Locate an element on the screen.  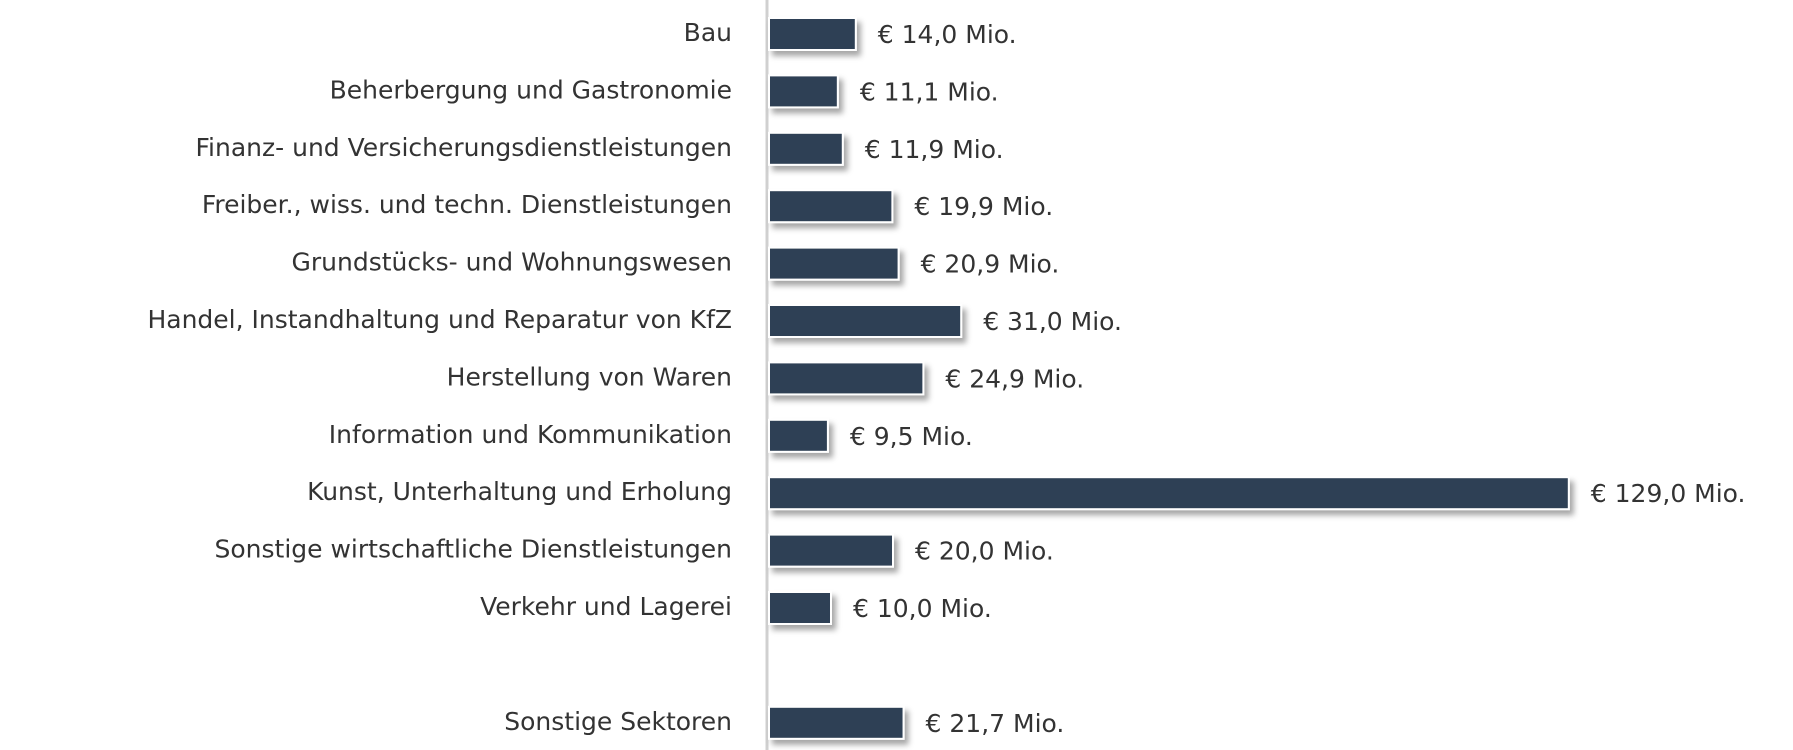
value-label: € 9,5 Mio. is located at coordinates (911, 436).